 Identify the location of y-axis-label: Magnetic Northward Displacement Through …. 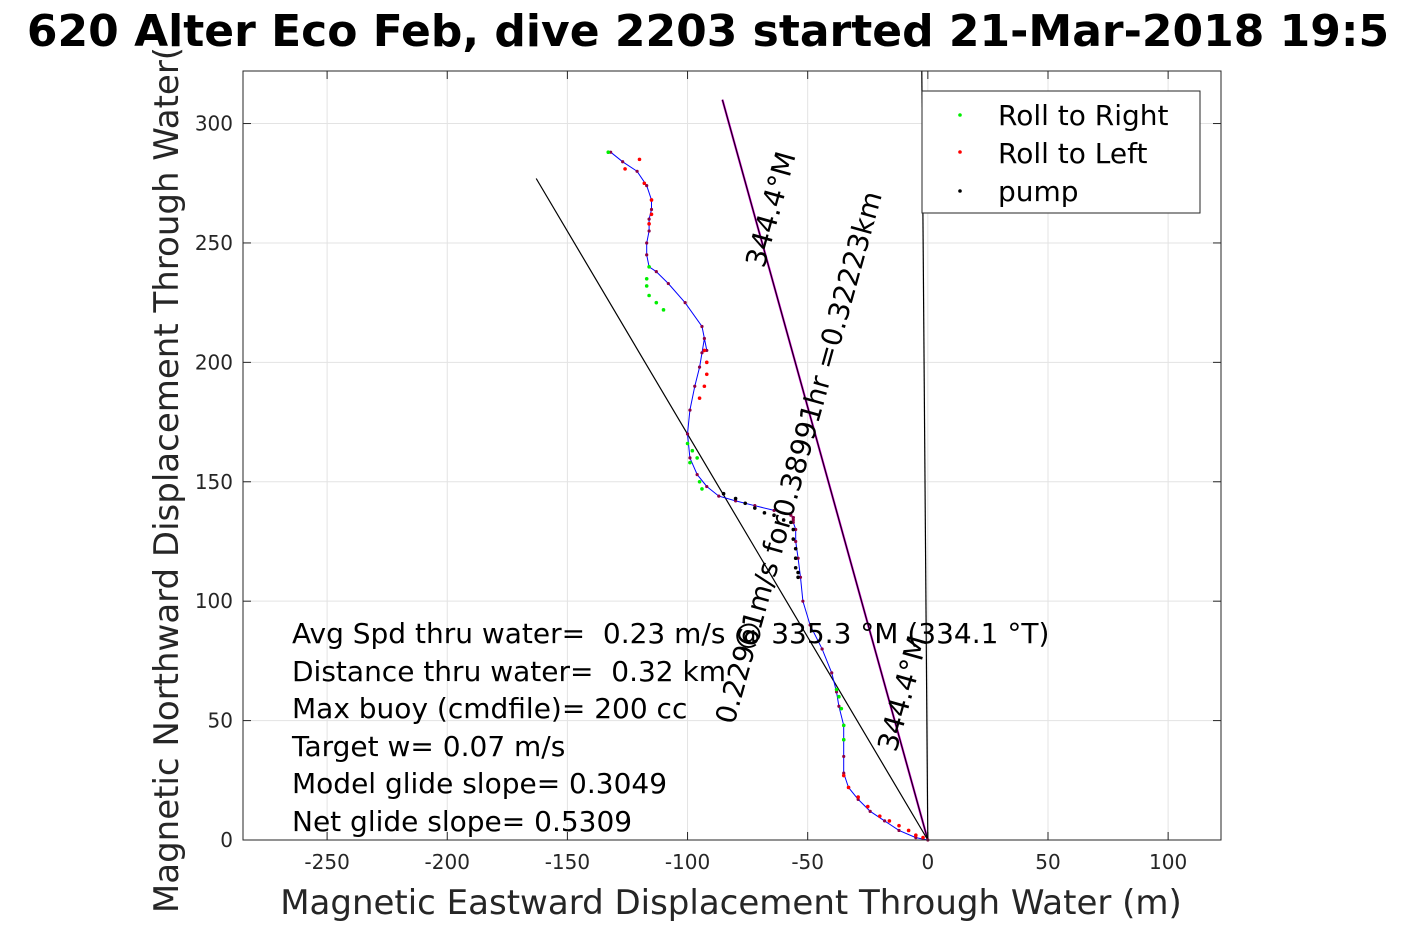
(167, 480).